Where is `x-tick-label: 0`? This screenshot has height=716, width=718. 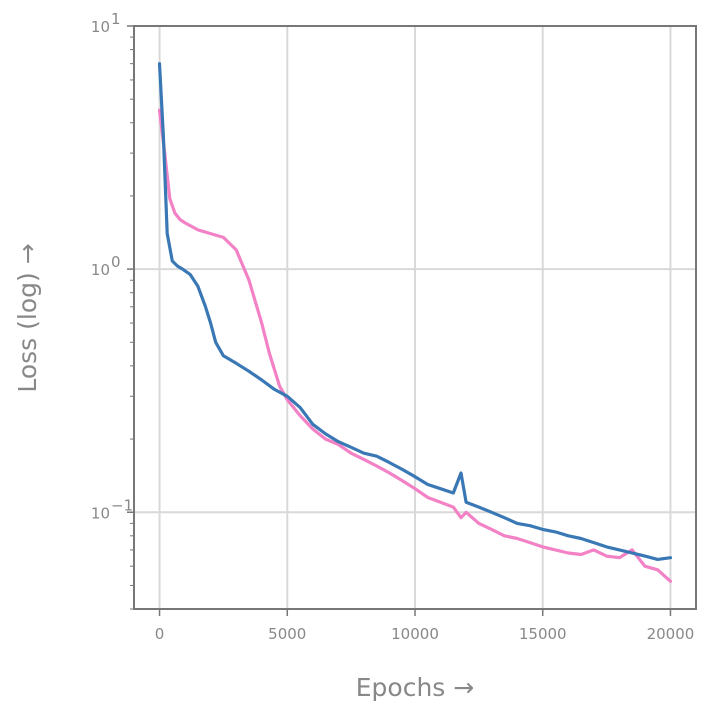 x-tick-label: 0 is located at coordinates (160, 634).